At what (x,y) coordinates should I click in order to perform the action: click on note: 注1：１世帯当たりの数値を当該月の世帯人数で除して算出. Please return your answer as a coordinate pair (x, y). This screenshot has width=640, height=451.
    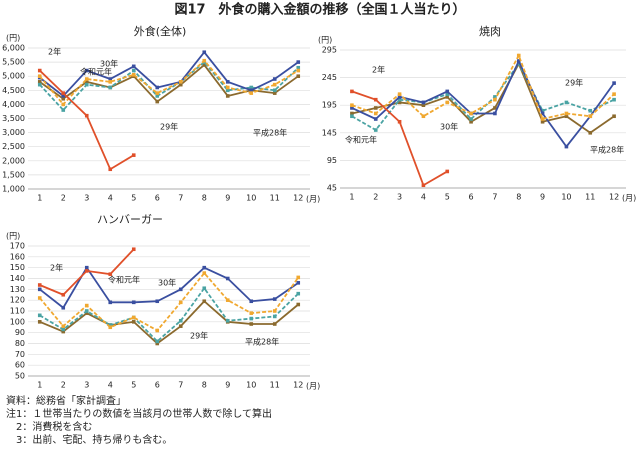
    Looking at the image, I should click on (139, 413).